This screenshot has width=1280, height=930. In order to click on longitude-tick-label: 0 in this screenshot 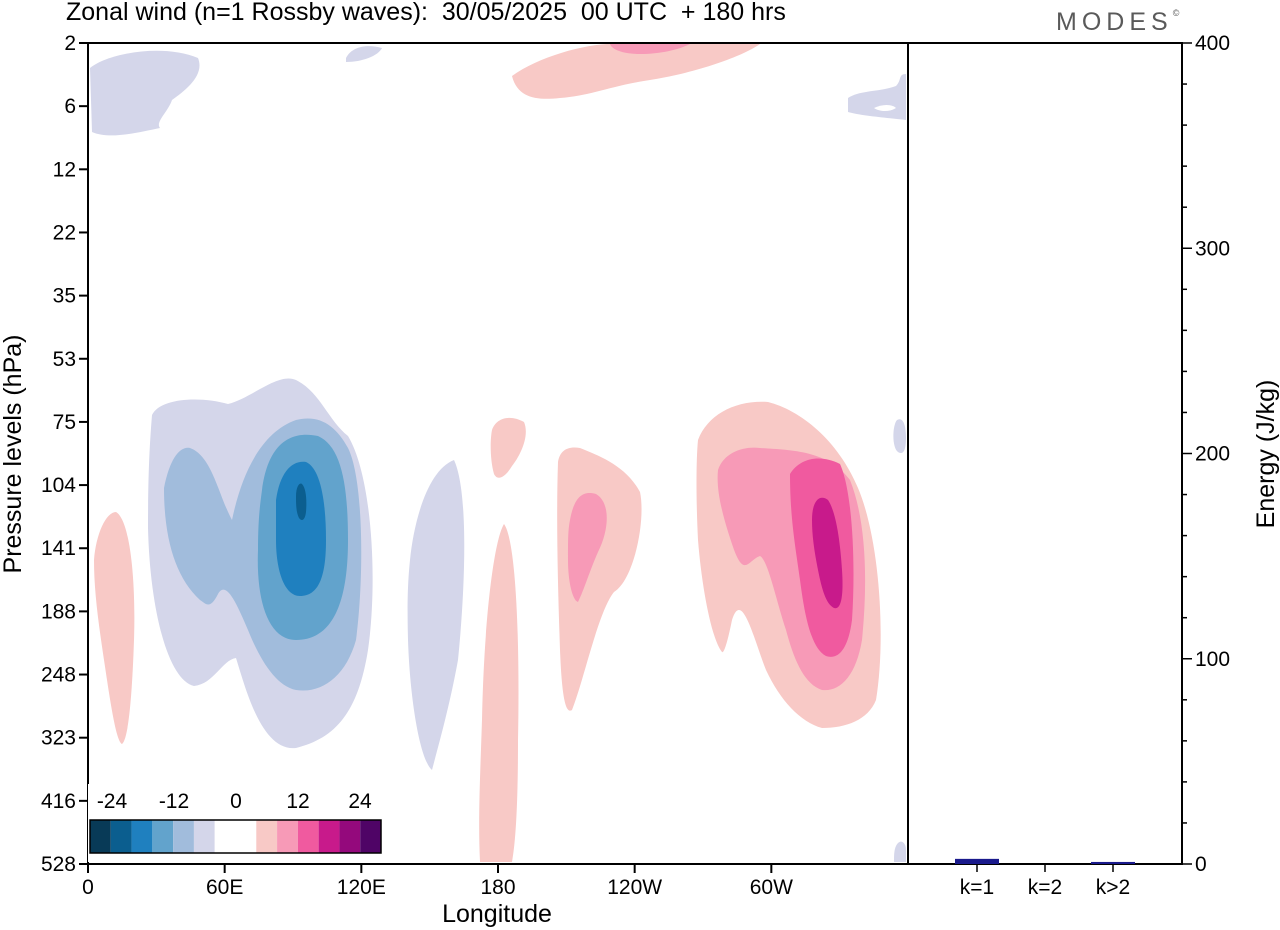, I will do `click(88, 887)`.